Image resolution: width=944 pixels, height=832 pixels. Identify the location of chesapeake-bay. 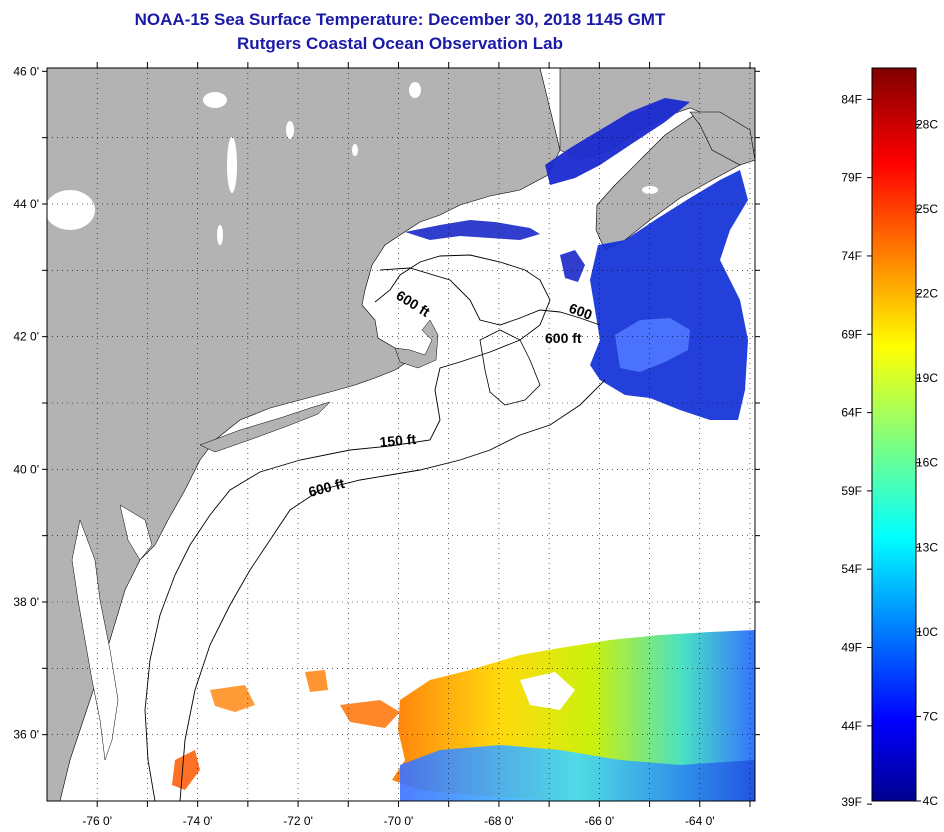
(95, 640).